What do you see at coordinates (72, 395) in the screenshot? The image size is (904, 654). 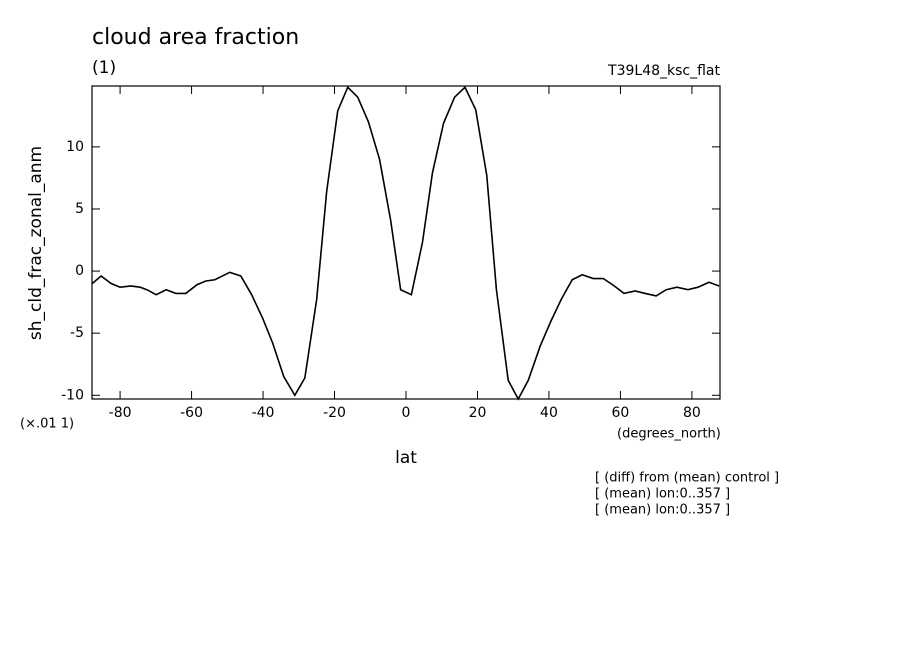 I see `y-tick-label: -10` at bounding box center [72, 395].